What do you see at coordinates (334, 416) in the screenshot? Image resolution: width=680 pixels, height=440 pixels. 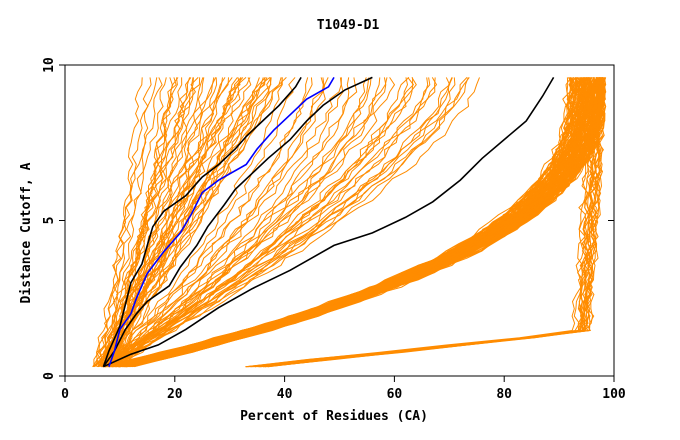 I see `x-axis-title: Percent of Residues (CA)` at bounding box center [334, 416].